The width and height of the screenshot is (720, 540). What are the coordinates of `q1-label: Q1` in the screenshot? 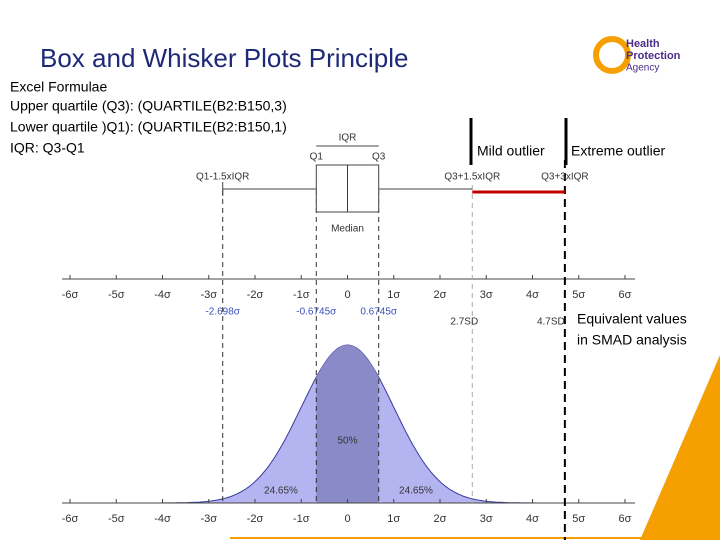 It's located at (317, 157).